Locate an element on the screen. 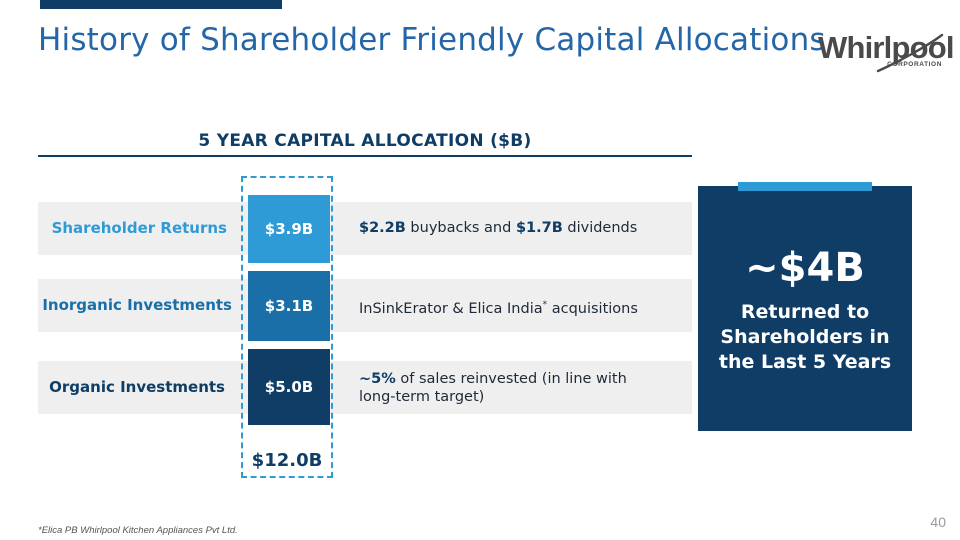 This screenshot has height=540, width=960. acquisitions-text: acquisitions is located at coordinates (592, 308).